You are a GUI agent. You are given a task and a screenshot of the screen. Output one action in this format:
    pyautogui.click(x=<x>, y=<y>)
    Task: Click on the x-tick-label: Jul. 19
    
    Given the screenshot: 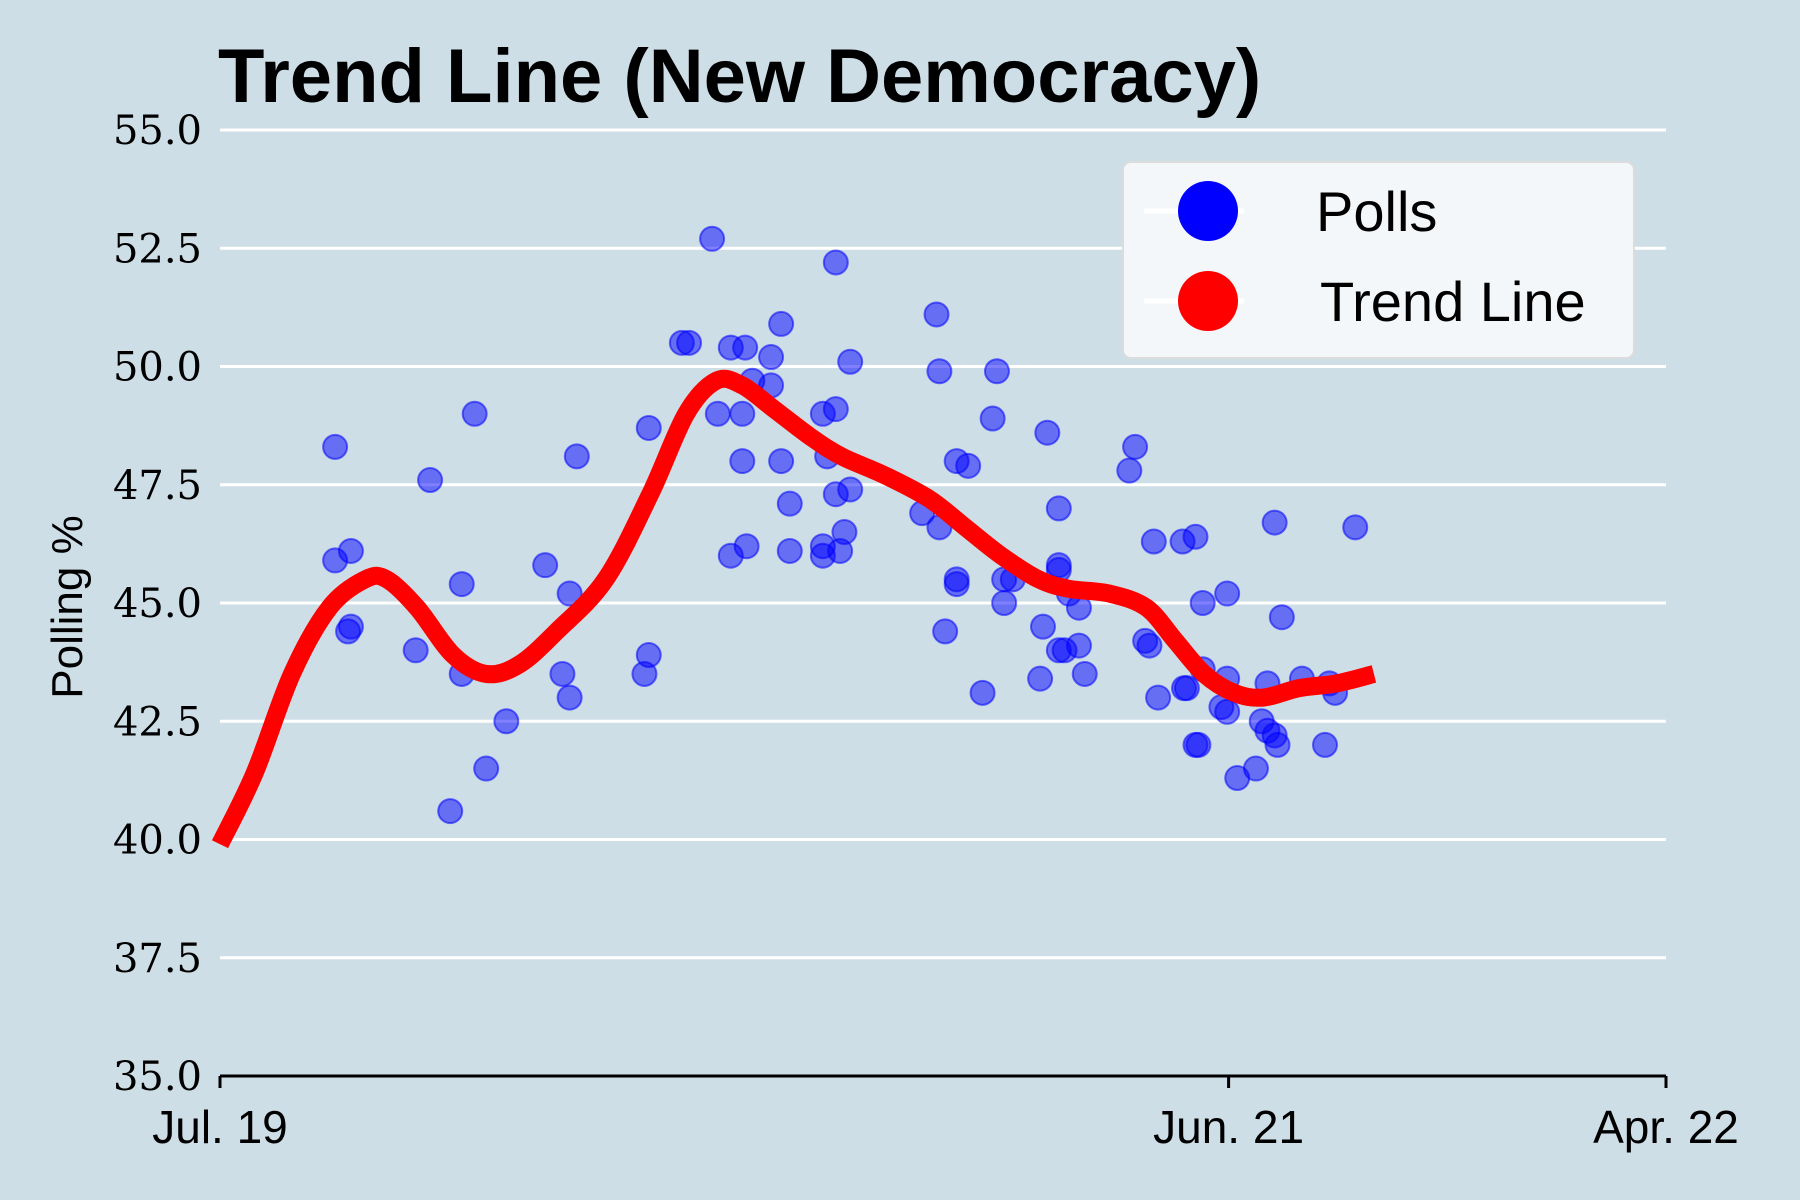 What is the action you would take?
    pyautogui.click(x=220, y=1127)
    